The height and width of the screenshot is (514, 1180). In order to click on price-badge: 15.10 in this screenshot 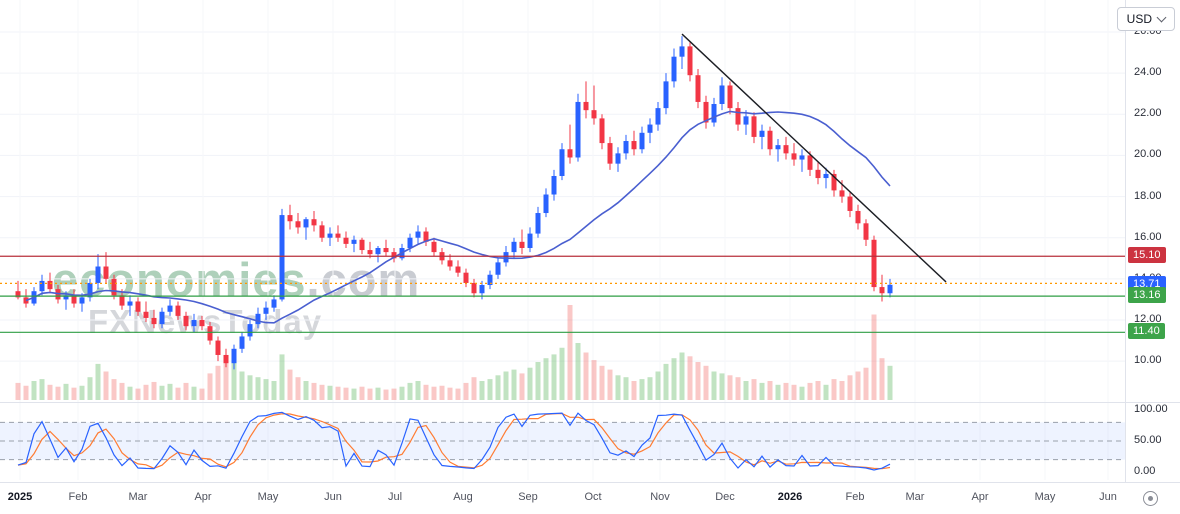, I will do `click(1147, 255)`.